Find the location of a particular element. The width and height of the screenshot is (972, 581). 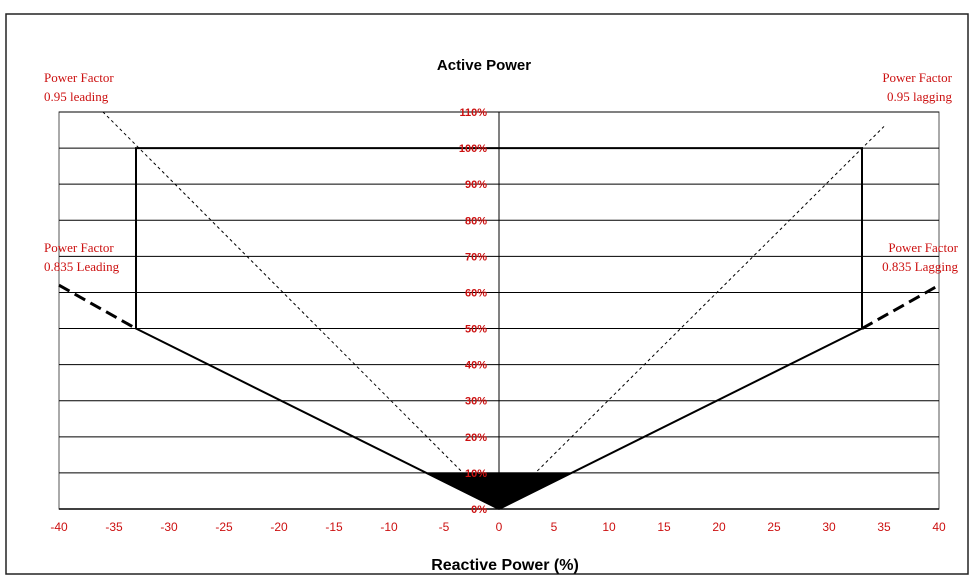

x-tick-label: 25 is located at coordinates (774, 527).